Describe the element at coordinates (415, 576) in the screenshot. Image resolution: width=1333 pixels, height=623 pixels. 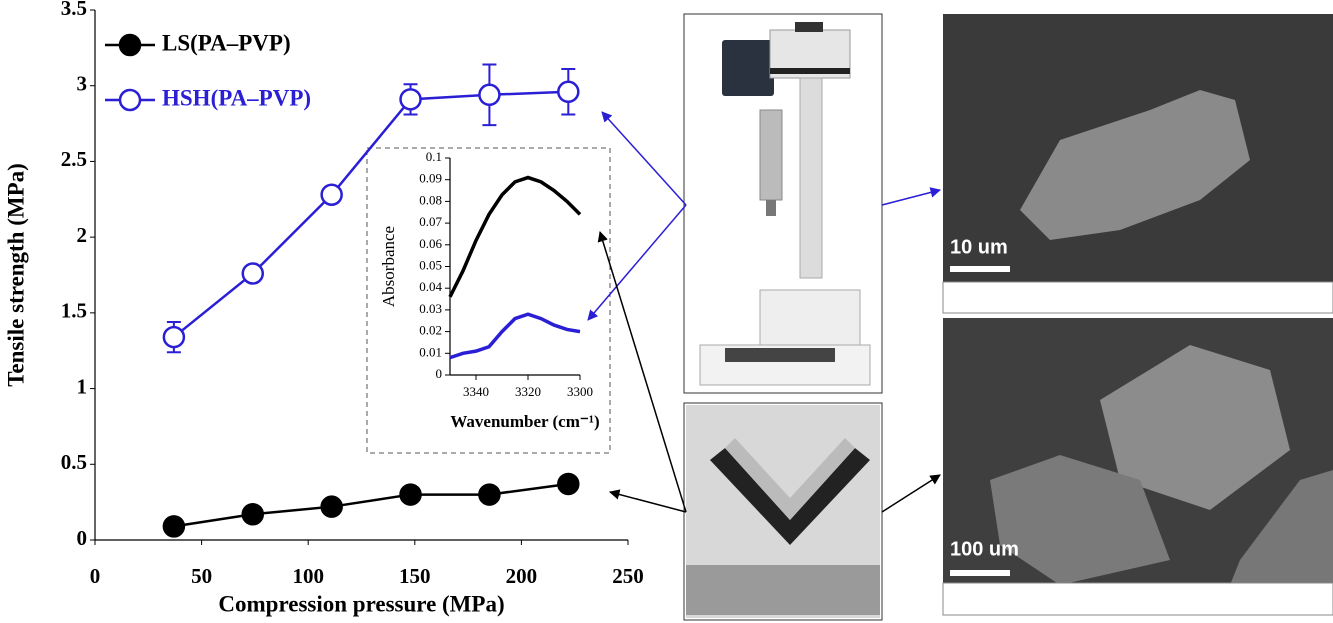
I see `x-tick-label: 150` at that location.